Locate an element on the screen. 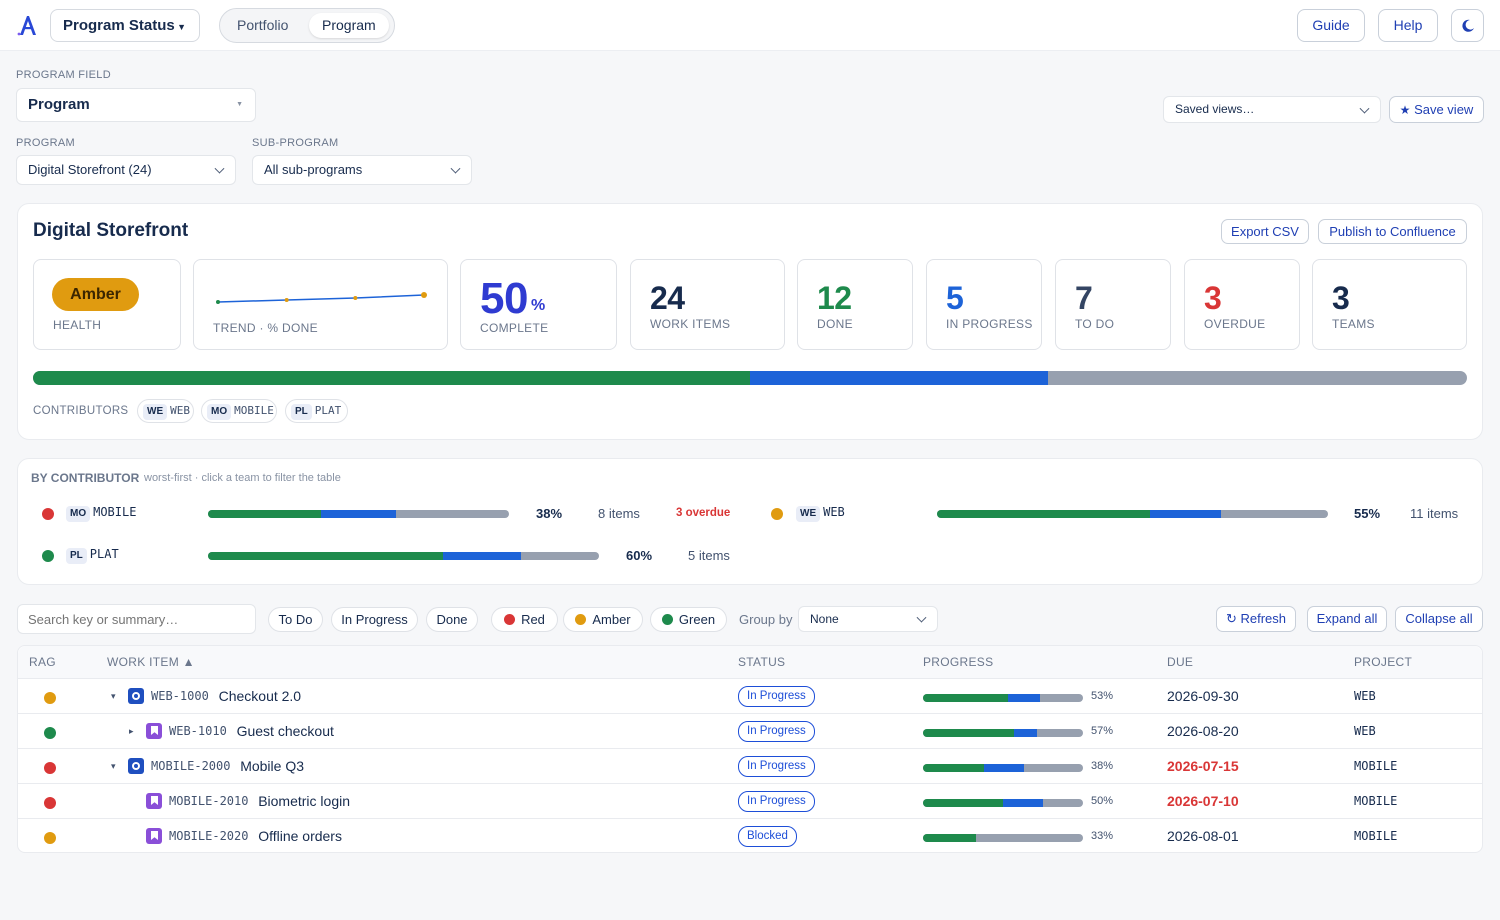 This screenshot has height=920, width=1500. due-date: 2026-07-15 is located at coordinates (1203, 766).